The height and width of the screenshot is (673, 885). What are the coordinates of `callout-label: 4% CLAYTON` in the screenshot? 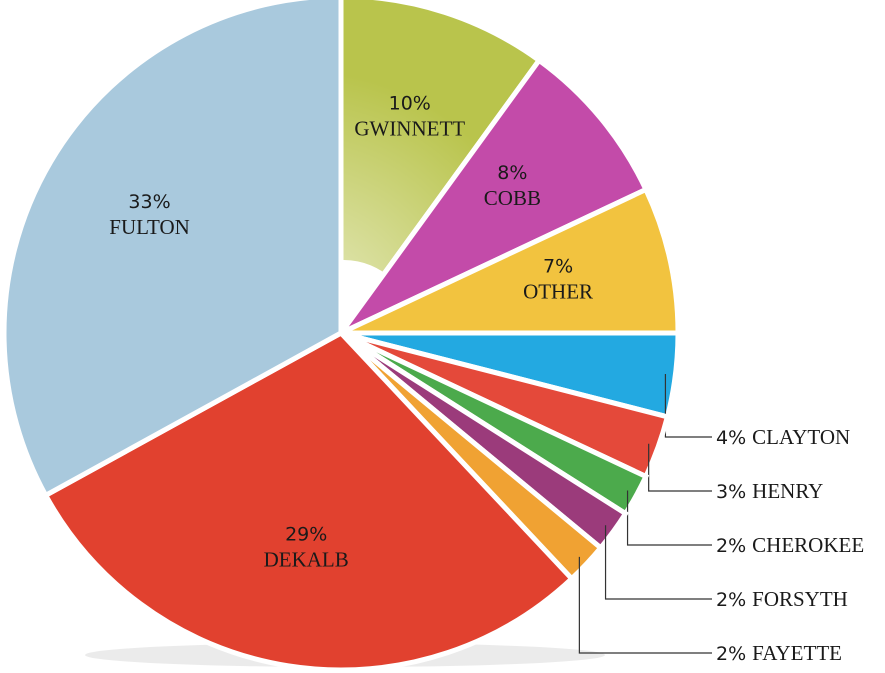 It's located at (783, 437).